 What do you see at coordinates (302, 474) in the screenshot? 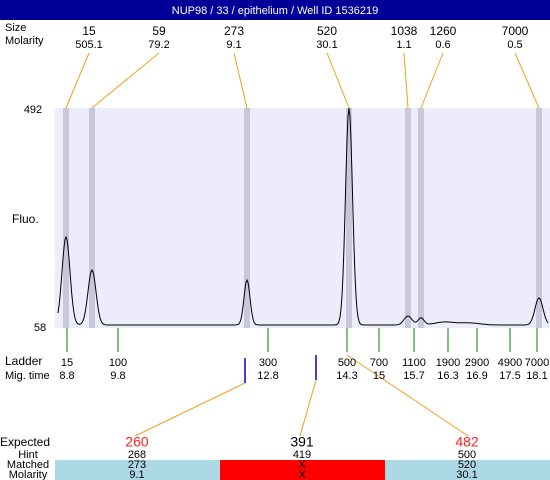
I see `molarity-cell: X` at bounding box center [302, 474].